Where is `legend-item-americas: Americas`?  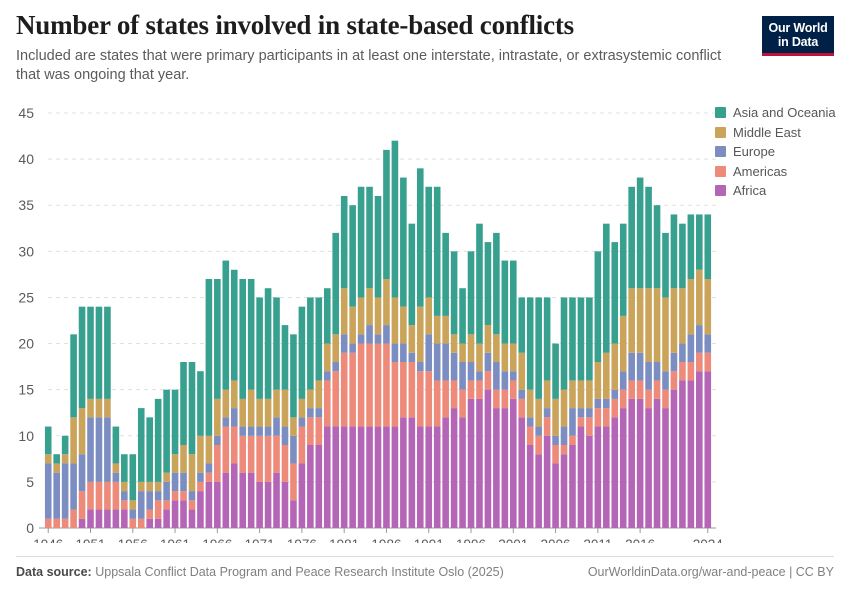
legend-item-americas: Americas is located at coordinates (777, 171).